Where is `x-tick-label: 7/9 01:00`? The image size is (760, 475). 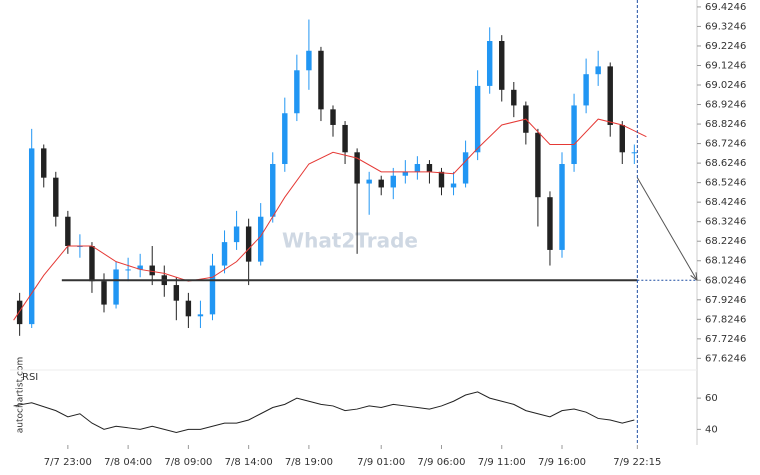
x-tick-label: 7/9 01:00 is located at coordinates (381, 462).